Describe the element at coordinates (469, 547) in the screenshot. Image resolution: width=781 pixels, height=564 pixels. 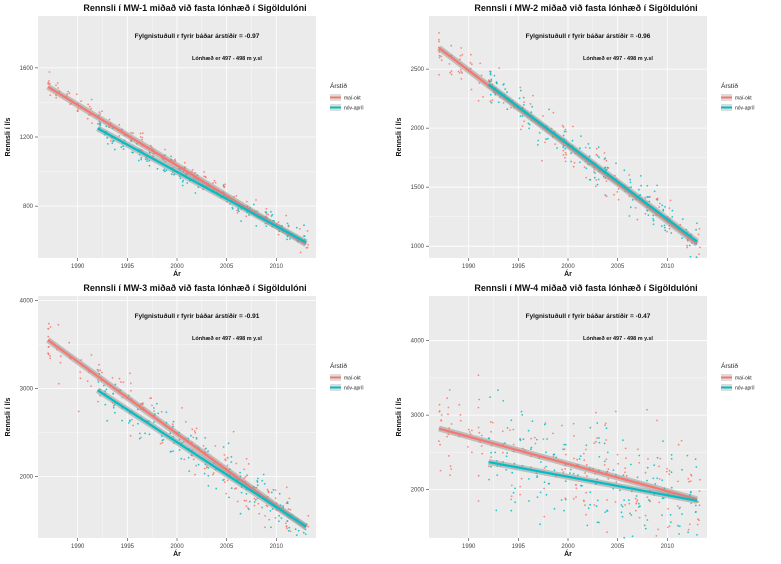
I see `x-tick-label: 1990` at that location.